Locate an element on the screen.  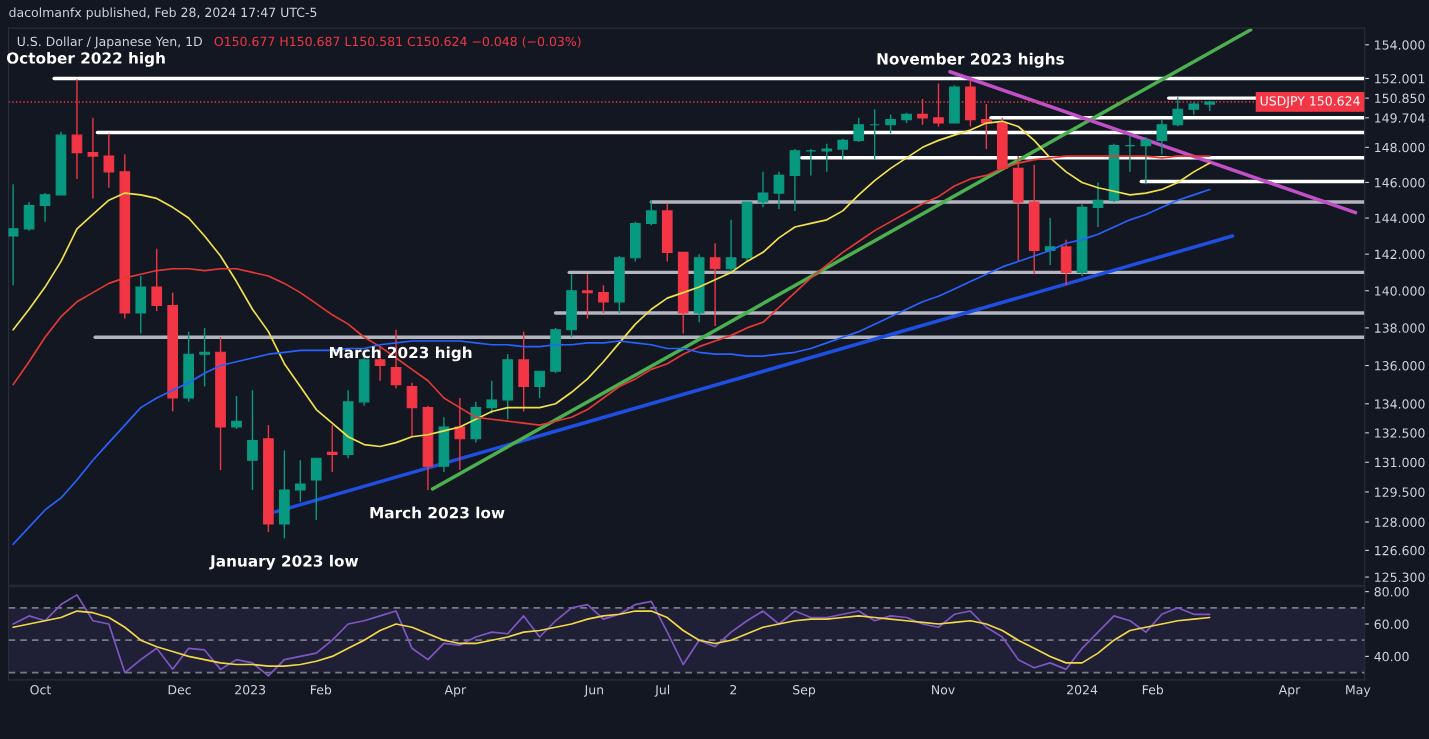
x-tick-label: 2024 is located at coordinates (1082, 689).